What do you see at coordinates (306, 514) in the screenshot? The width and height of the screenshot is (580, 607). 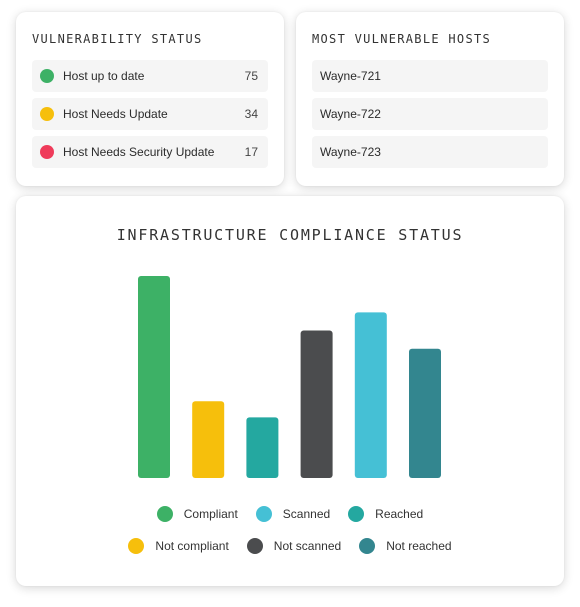 I see `legend-label: Scanned` at bounding box center [306, 514].